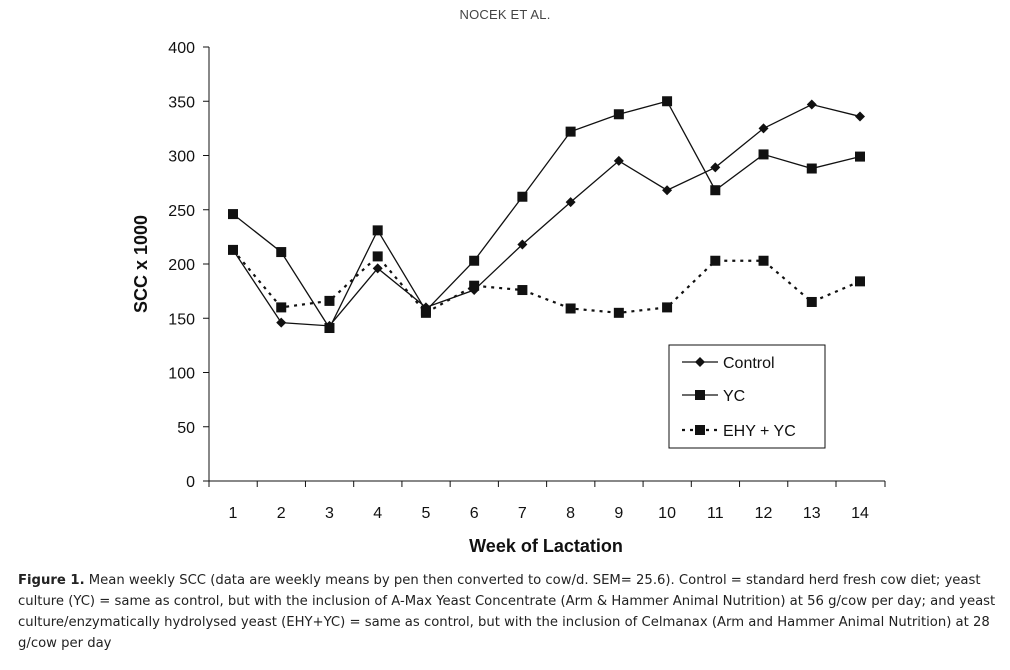 The height and width of the screenshot is (670, 1010). I want to click on x-tick-label: 7, so click(522, 513).